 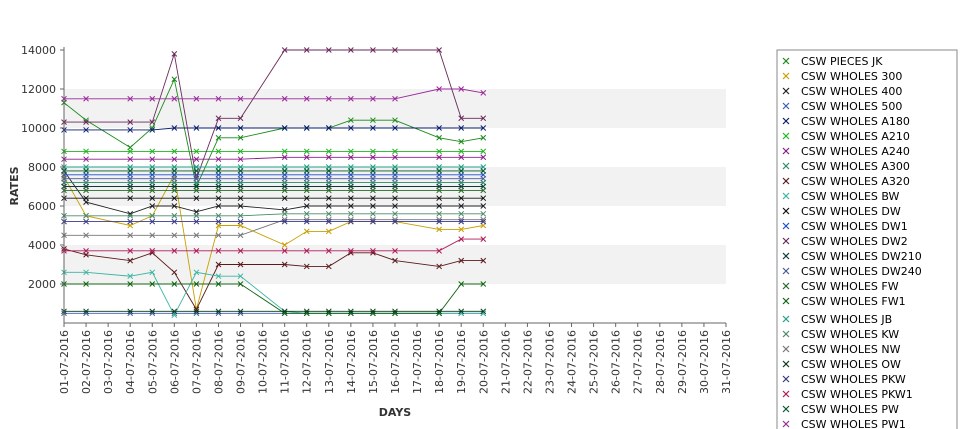 I want to click on legend-label: CSW WHOLES JB, so click(x=846, y=319).